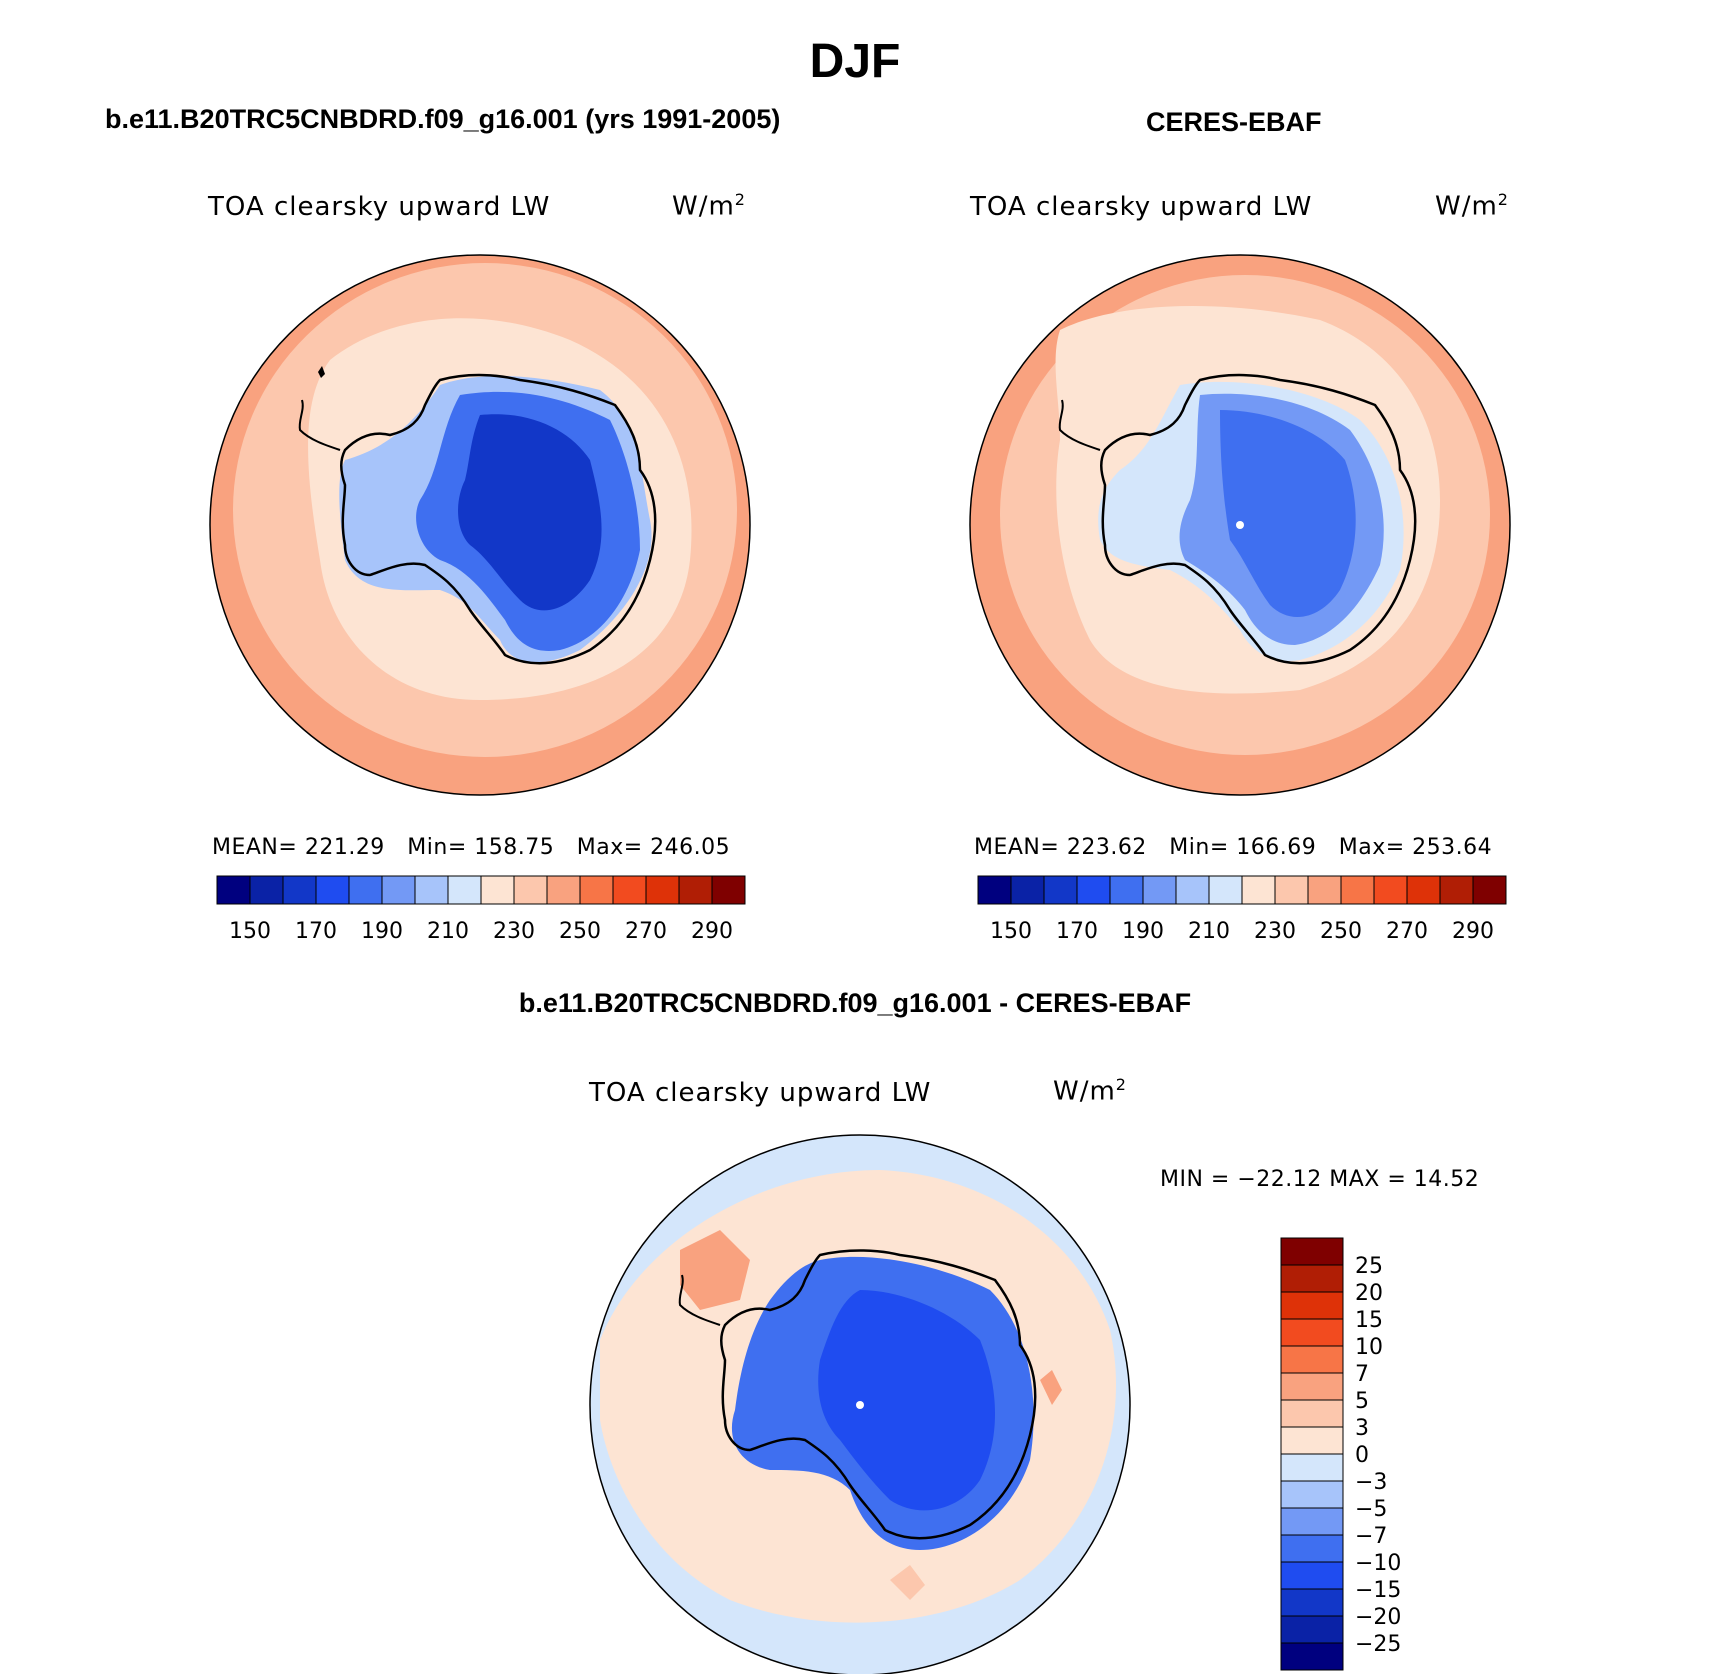 The width and height of the screenshot is (1710, 1674). I want to click on obs-map-border, so click(1240, 525).